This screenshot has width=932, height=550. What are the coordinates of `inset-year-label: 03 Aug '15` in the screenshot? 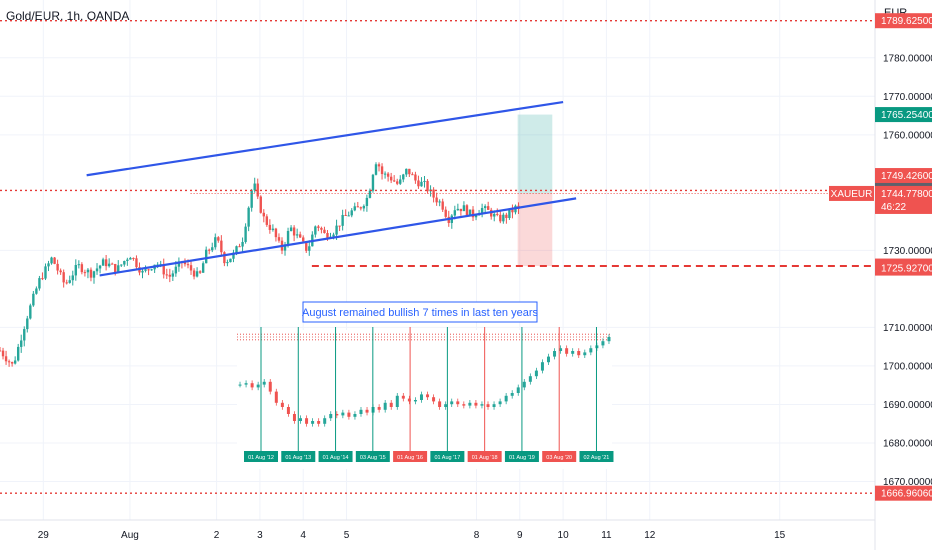 It's located at (373, 458).